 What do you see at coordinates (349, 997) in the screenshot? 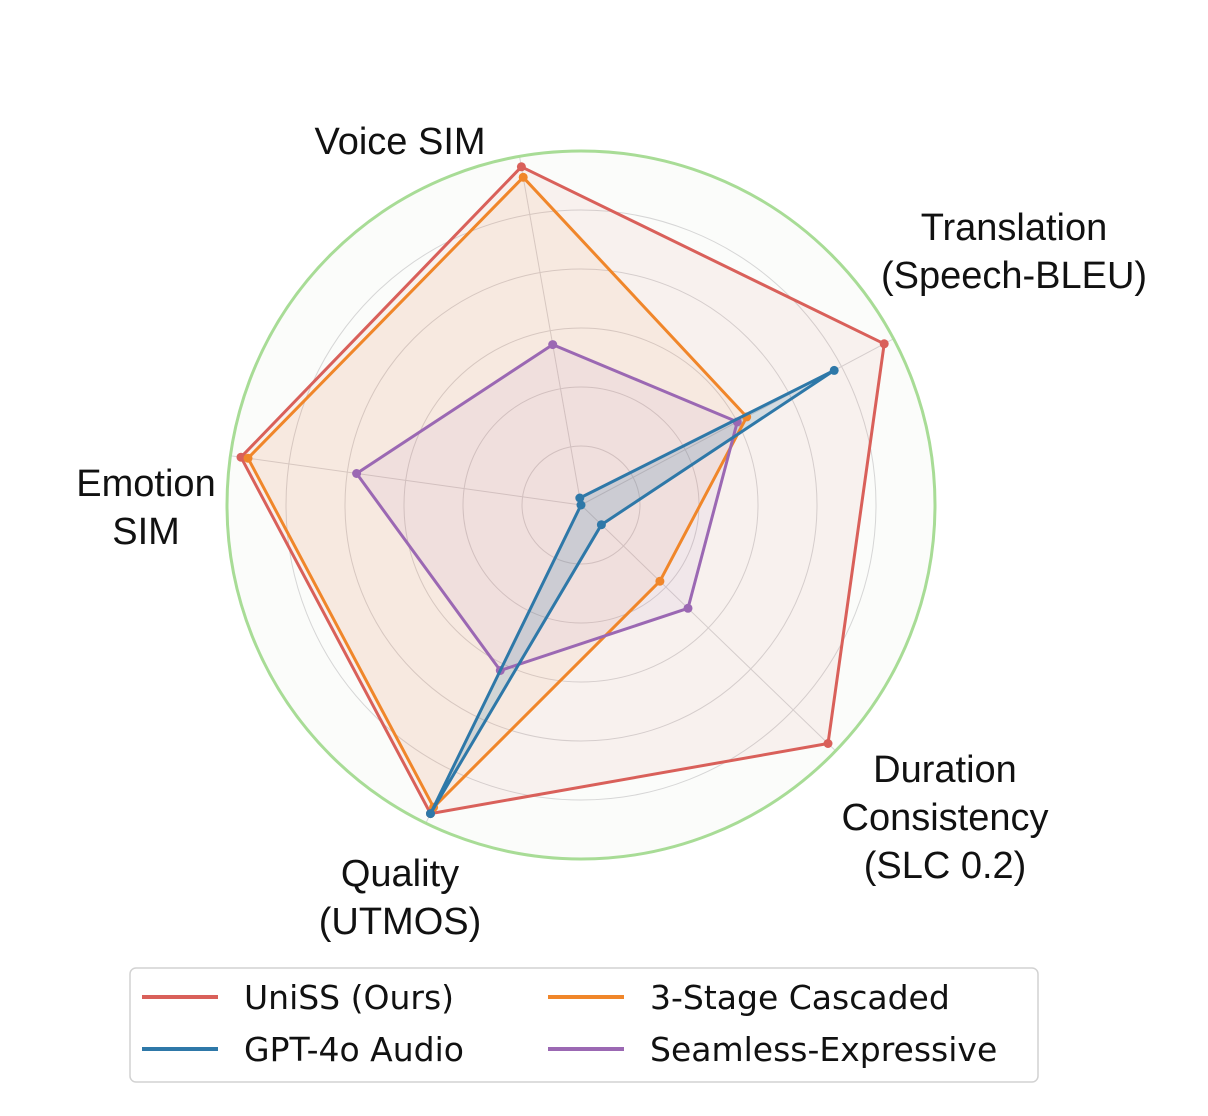
I see `legend-label: UniSS (Ours)` at bounding box center [349, 997].